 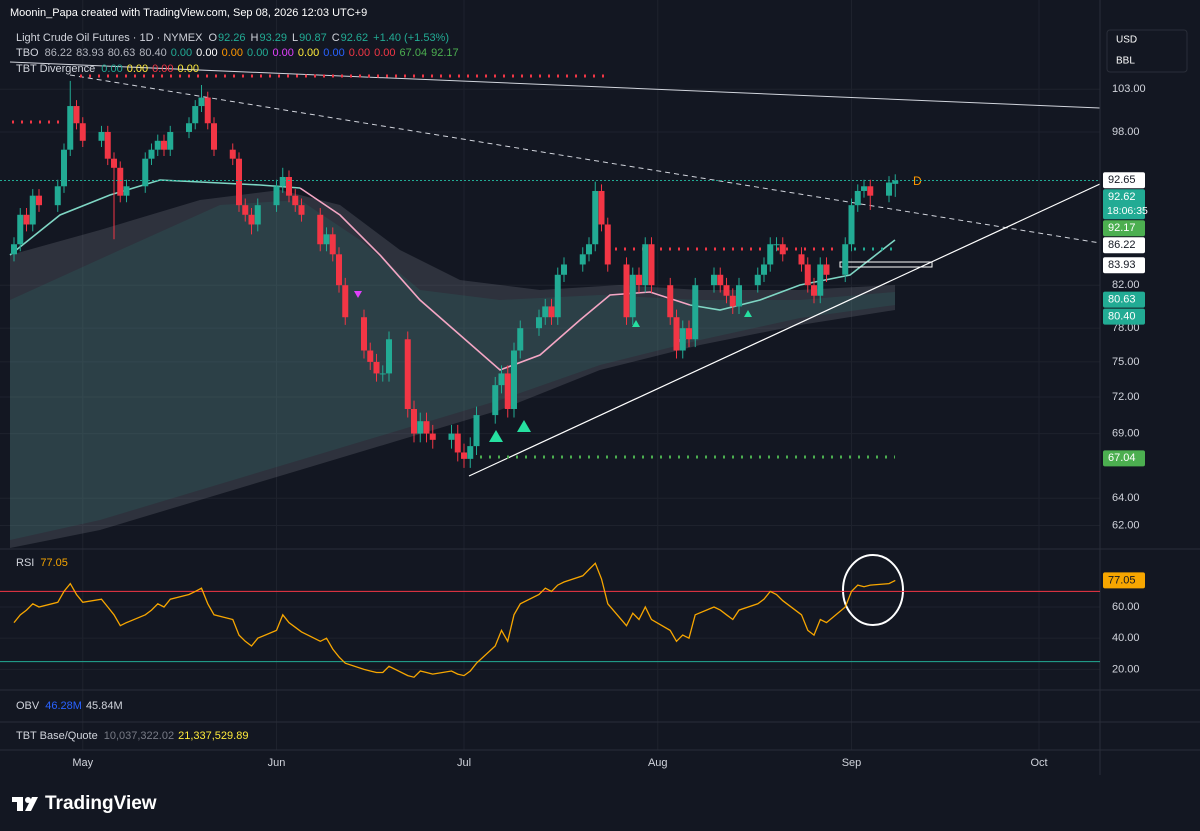 What do you see at coordinates (1122, 265) in the screenshot?
I see `price-label: 83.93` at bounding box center [1122, 265].